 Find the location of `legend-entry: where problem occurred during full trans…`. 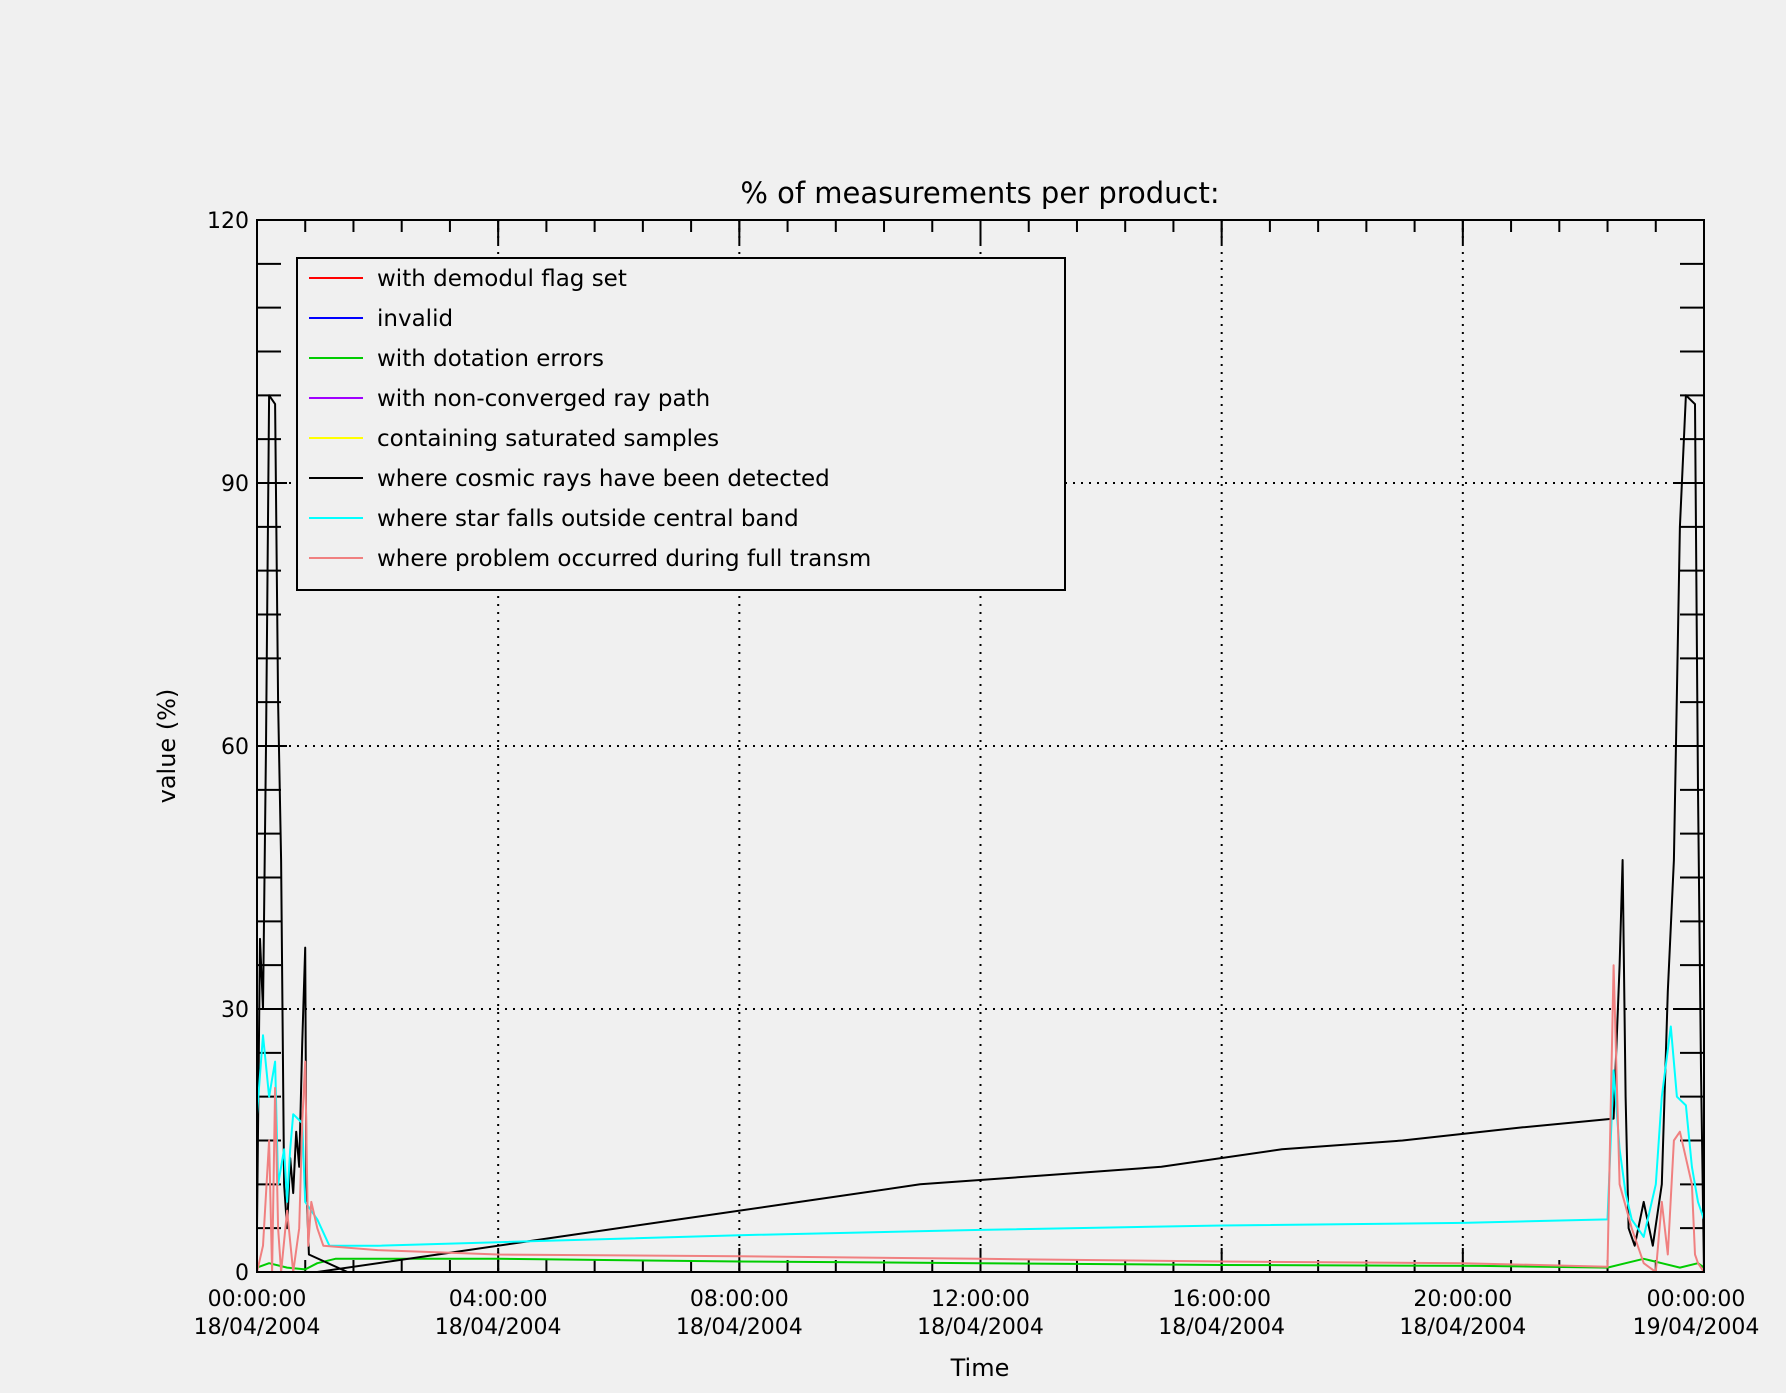

legend-entry: where problem occurred during full trans… is located at coordinates (624, 559).